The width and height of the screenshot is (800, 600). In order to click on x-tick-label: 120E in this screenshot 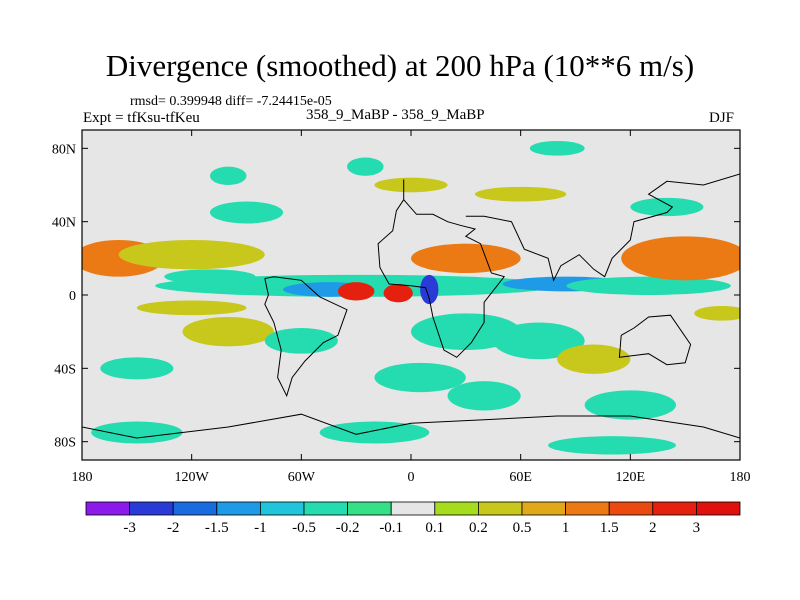, I will do `click(631, 477)`.